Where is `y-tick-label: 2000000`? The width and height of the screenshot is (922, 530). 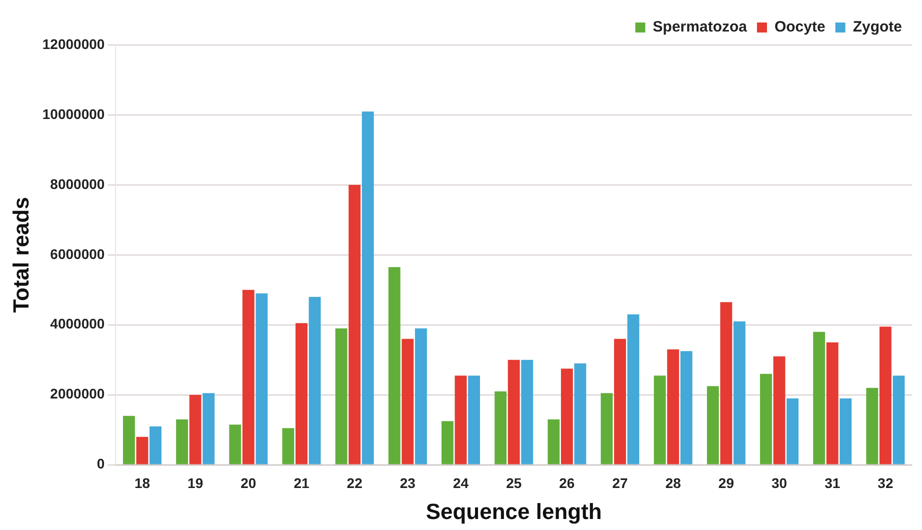 y-tick-label: 2000000 is located at coordinates (77, 394).